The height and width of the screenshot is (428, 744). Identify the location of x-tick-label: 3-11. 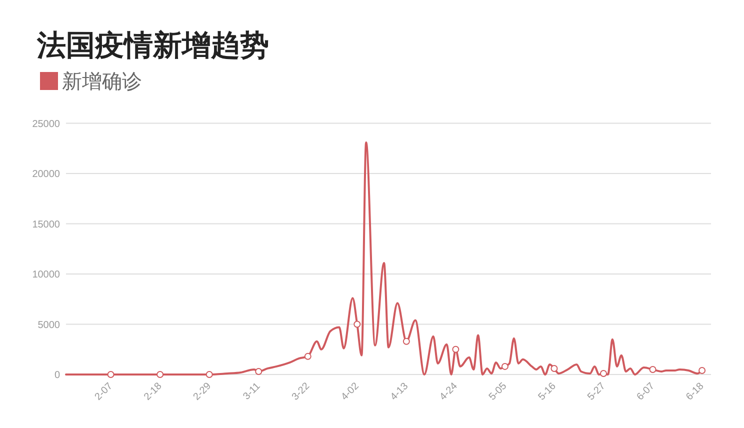
(252, 391).